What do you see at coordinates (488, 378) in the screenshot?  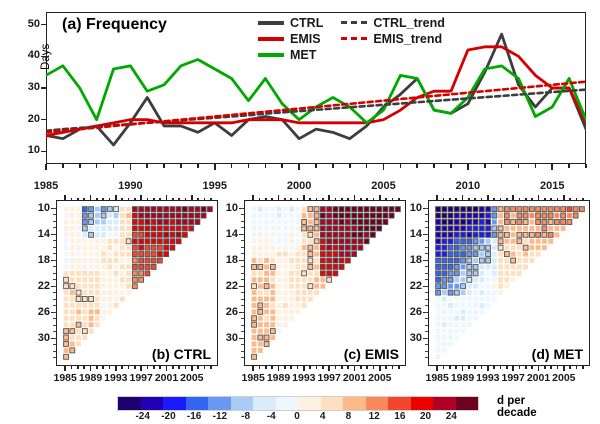 I see `panel-xtick: 1993` at bounding box center [488, 378].